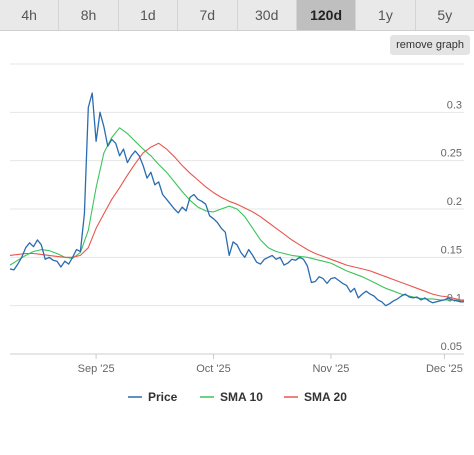  Describe the element at coordinates (325, 397) in the screenshot. I see `legend-label-sma-20: SMA 20` at that location.